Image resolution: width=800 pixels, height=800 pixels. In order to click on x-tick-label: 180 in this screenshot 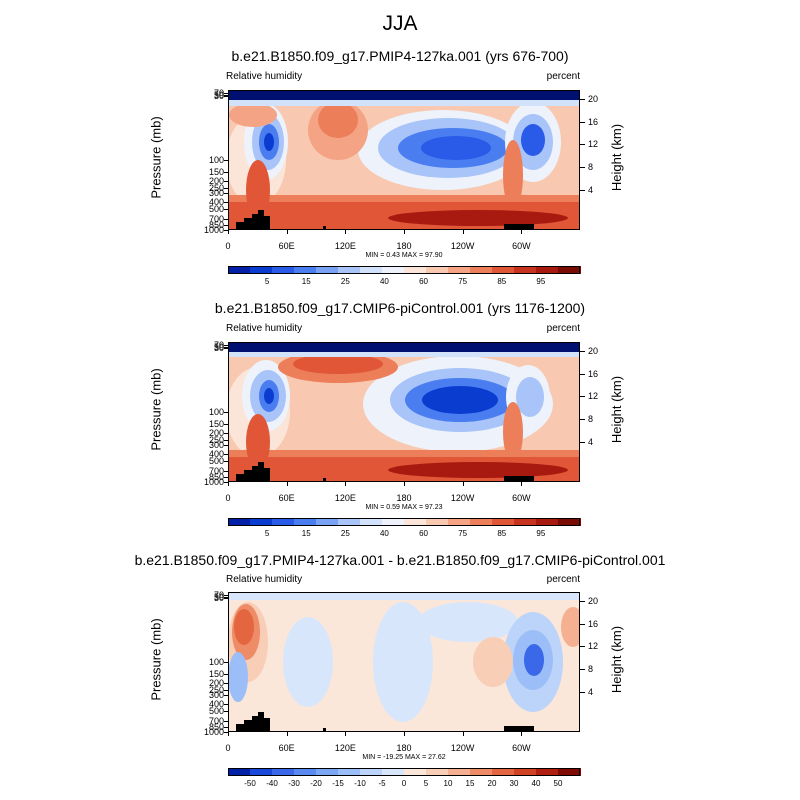, I will do `click(404, 748)`.